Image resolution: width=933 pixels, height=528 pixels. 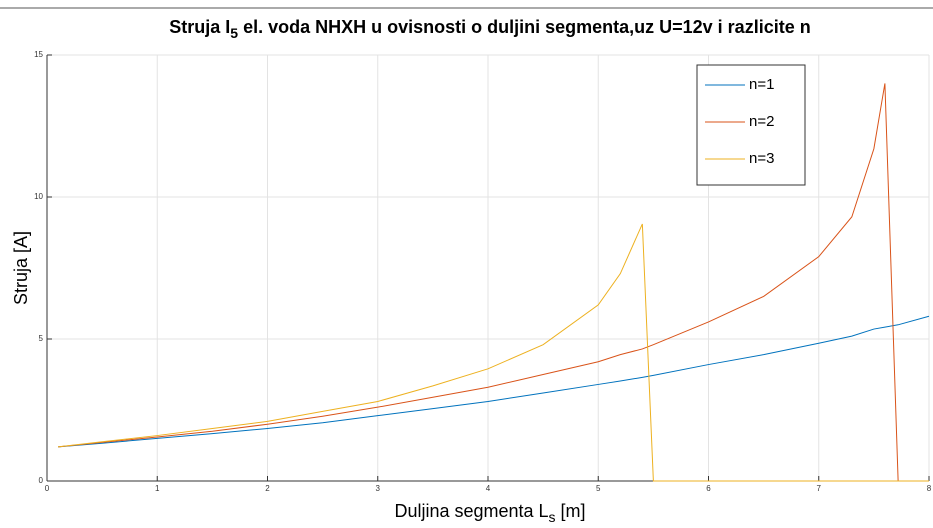 What do you see at coordinates (47, 488) in the screenshot?
I see `x-tick-label: 0` at bounding box center [47, 488].